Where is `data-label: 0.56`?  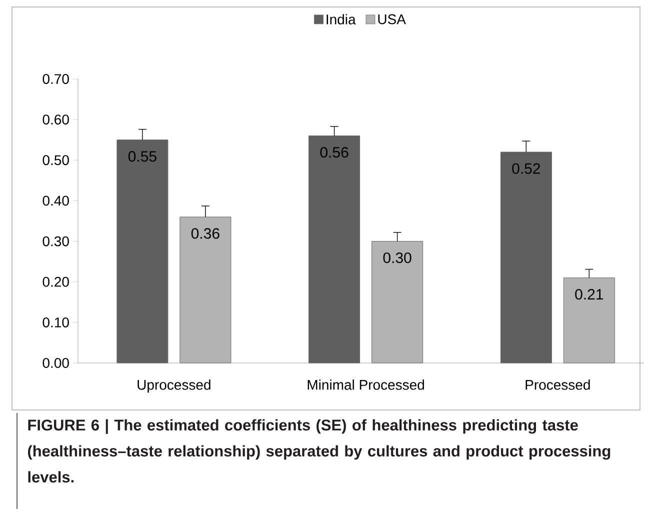 data-label: 0.56 is located at coordinates (334, 152).